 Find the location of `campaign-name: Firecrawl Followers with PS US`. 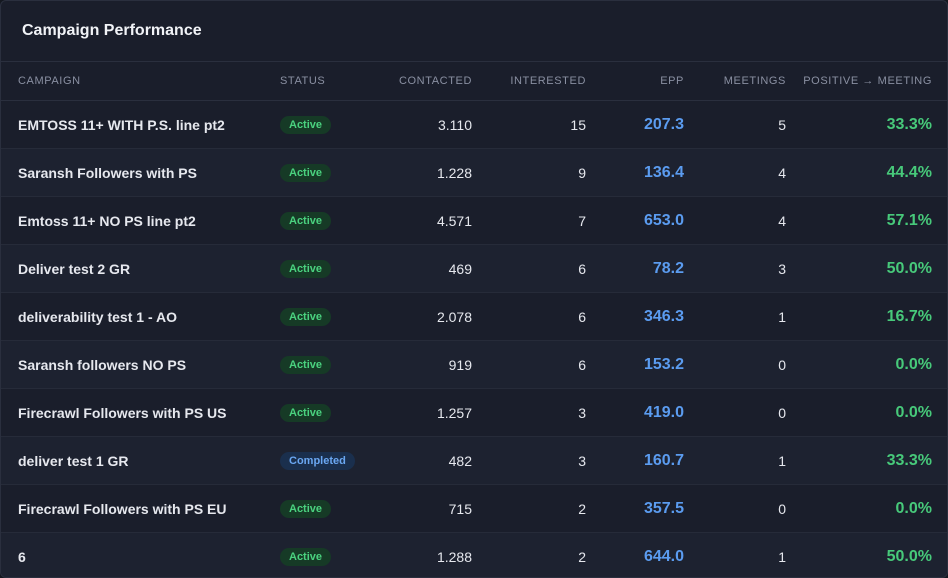

campaign-name: Firecrawl Followers with PS US is located at coordinates (140, 412).